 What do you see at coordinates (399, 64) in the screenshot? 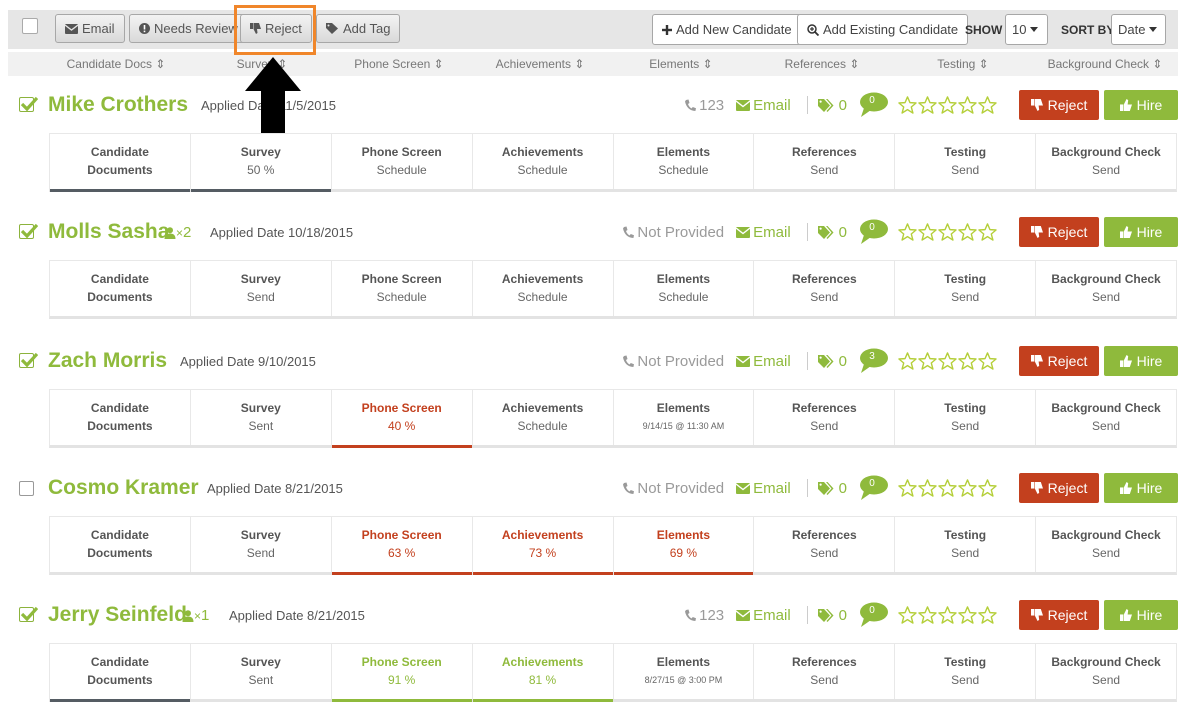
I see `sort-column-phone-screen: Phone Screen ⇕` at bounding box center [399, 64].